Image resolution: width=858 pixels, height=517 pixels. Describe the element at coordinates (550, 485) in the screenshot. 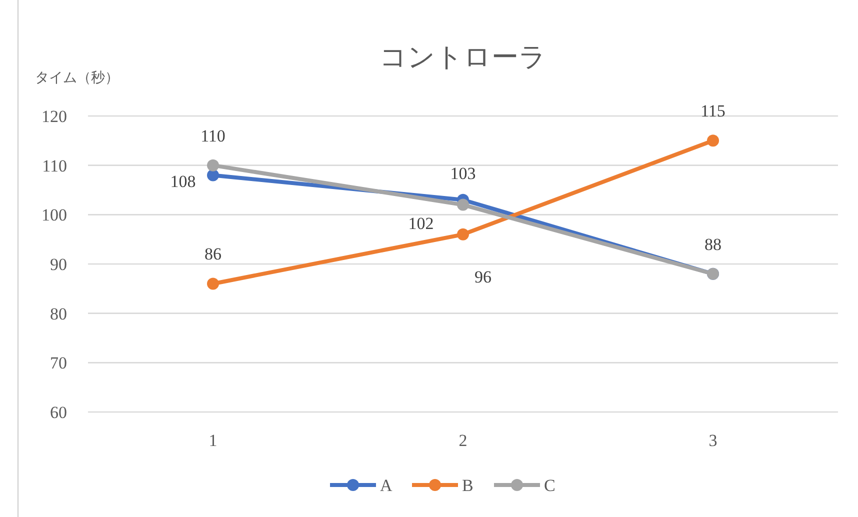

I see `legend-label: C` at that location.